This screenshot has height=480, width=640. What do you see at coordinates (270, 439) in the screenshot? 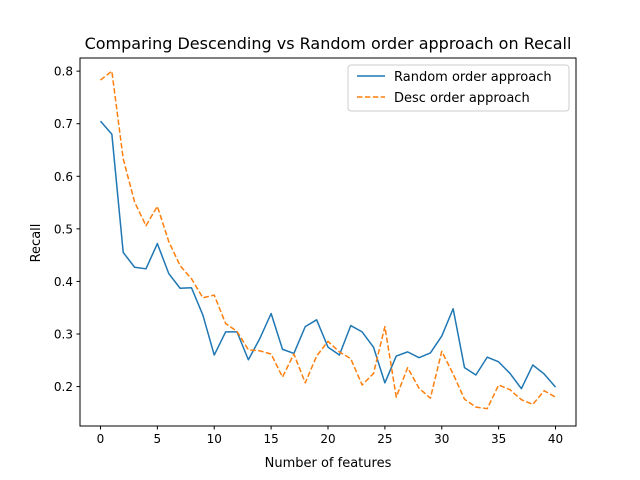
I see `x-tick-label: 15` at bounding box center [270, 439].